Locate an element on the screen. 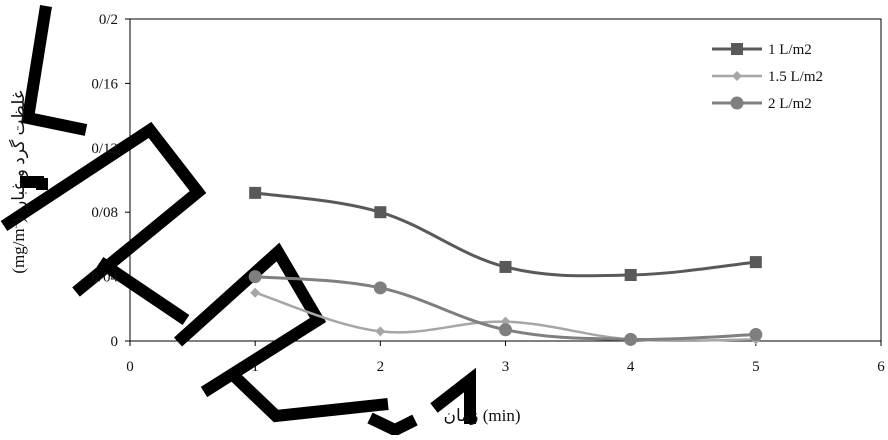 This screenshot has height=440, width=888. legend-label: 1.5 L/m2 is located at coordinates (795, 77).